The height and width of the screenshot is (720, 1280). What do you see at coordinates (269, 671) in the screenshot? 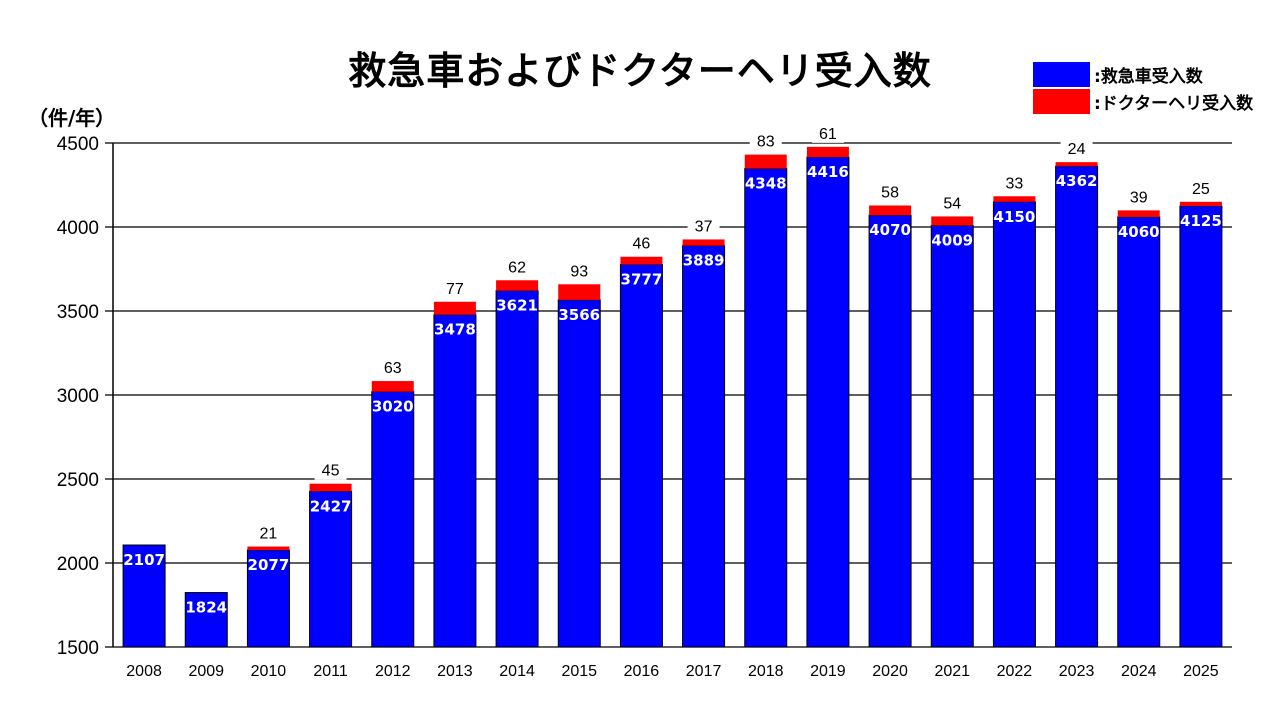
I see `x-tick-label: 2010` at bounding box center [269, 671].